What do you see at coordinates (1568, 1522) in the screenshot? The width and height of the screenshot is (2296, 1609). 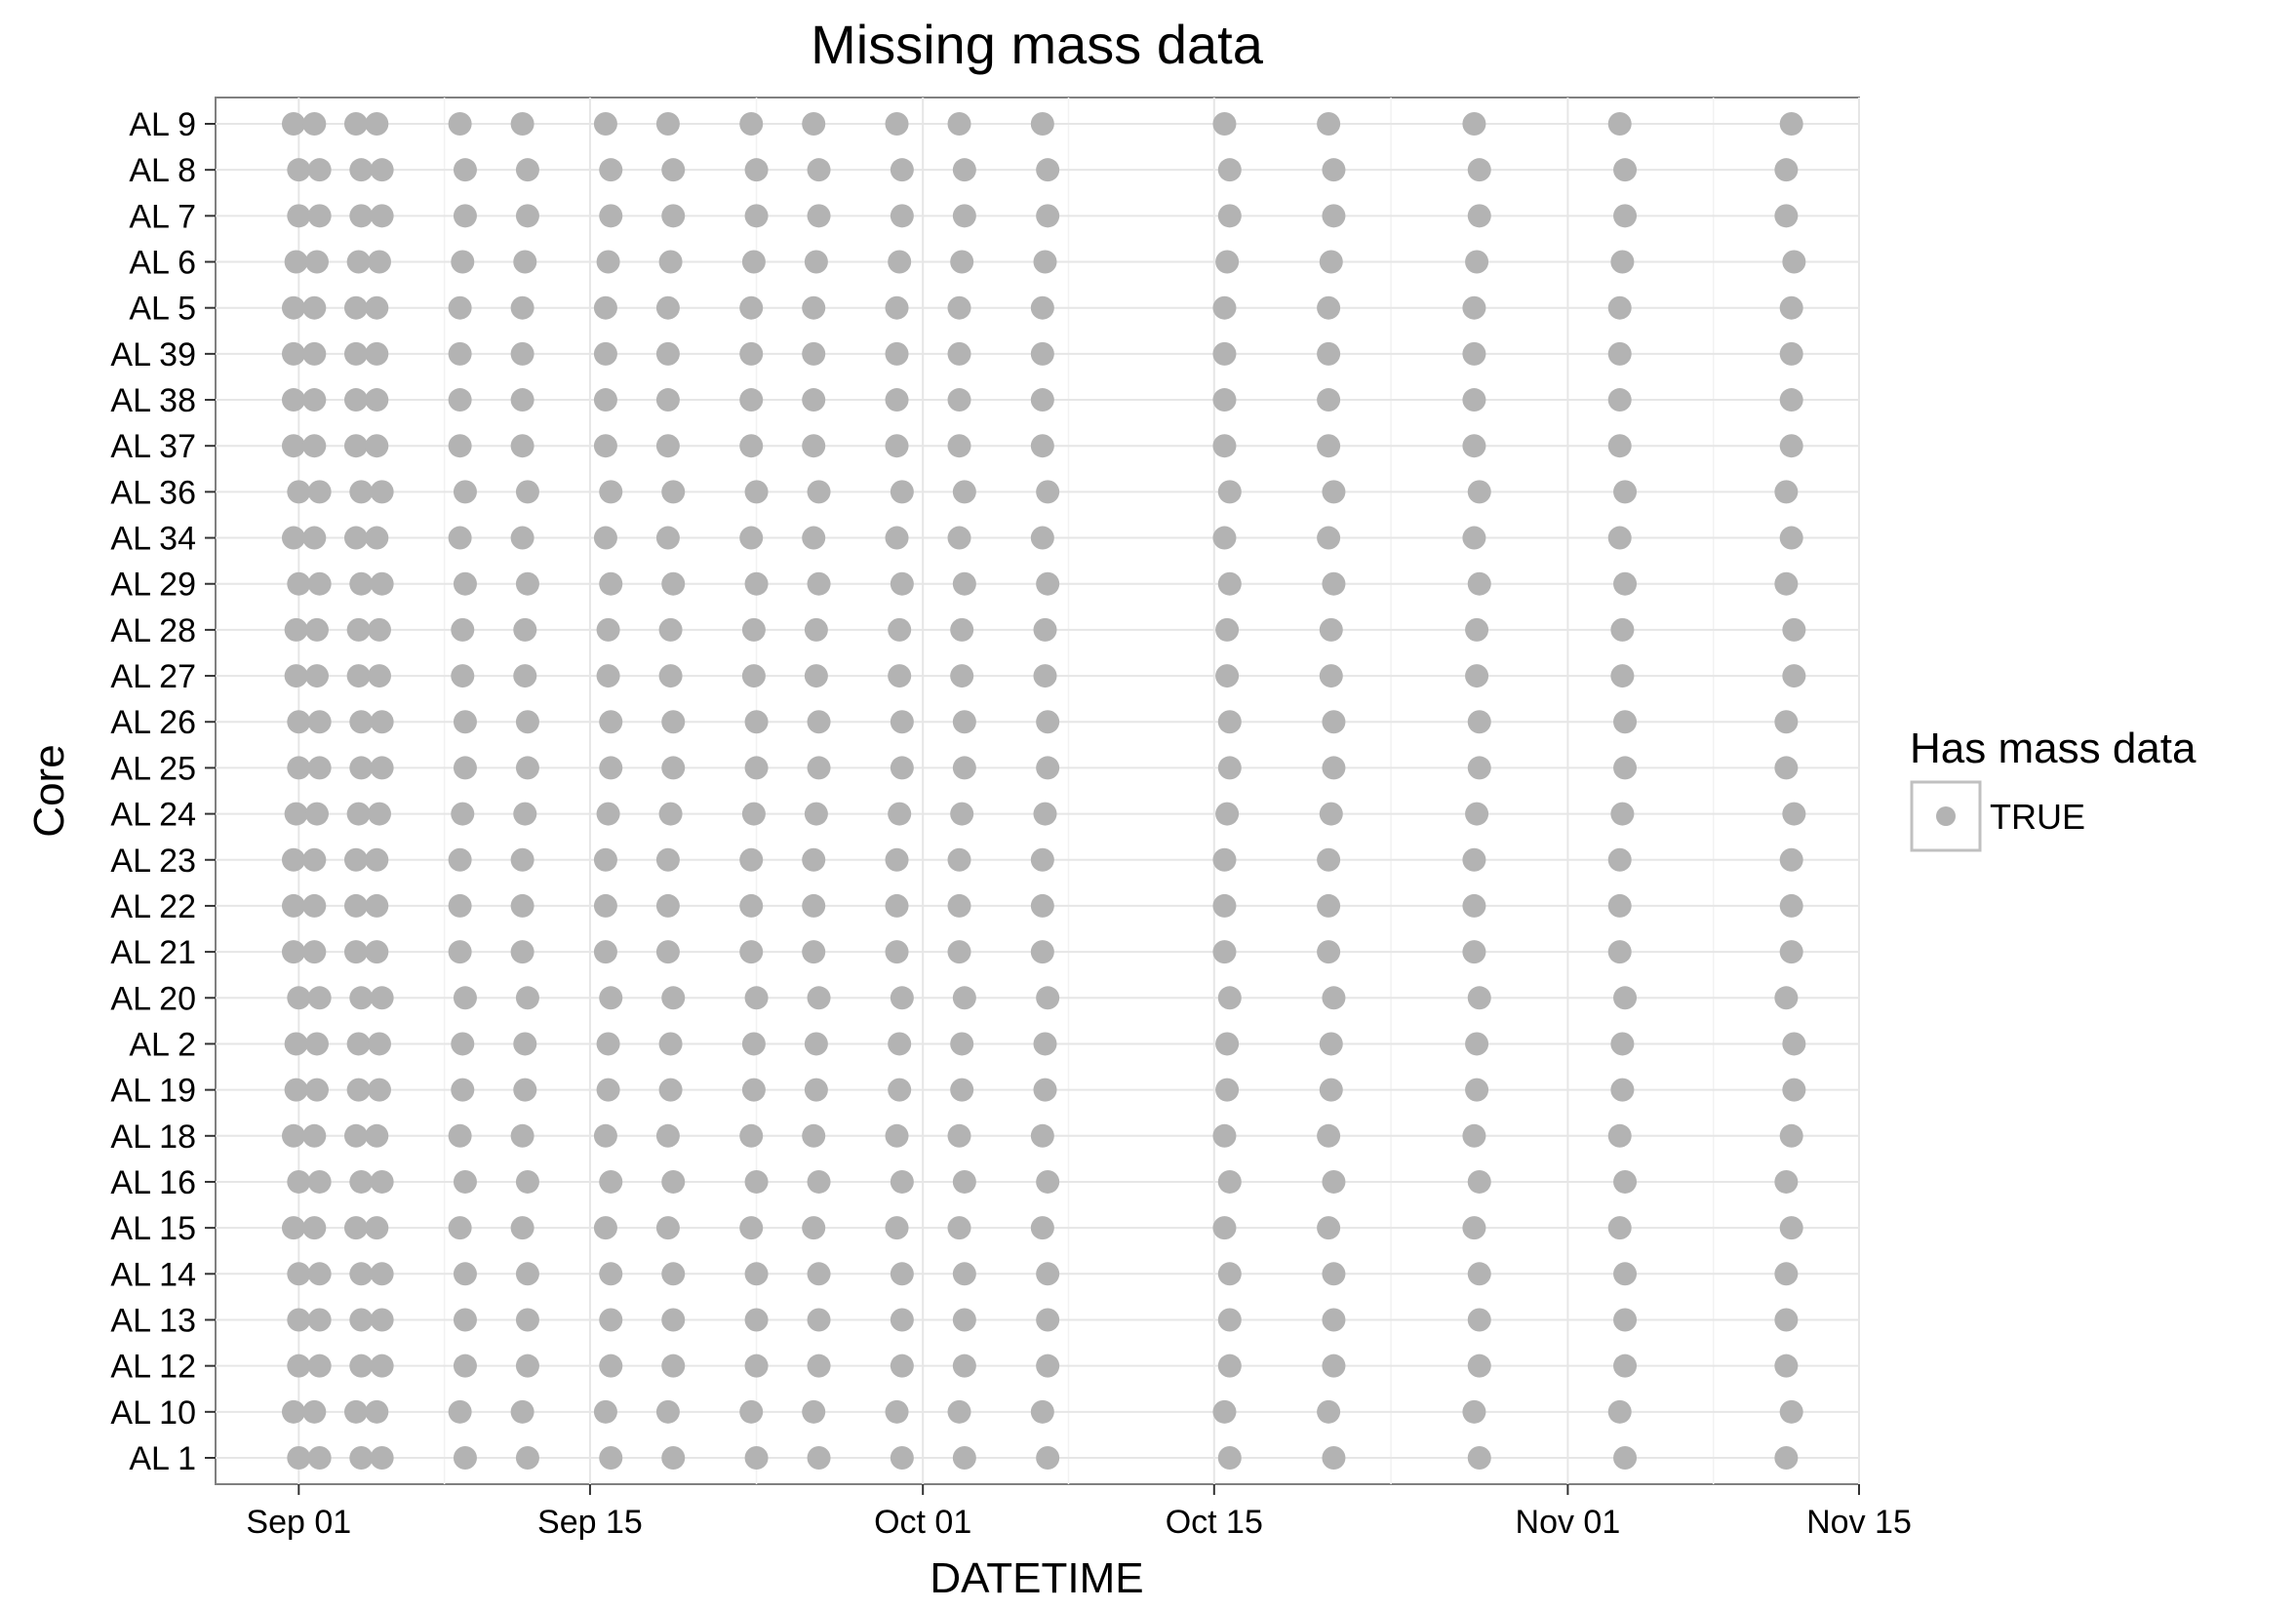 I see `x-tick-label: Nov 01` at bounding box center [1568, 1522].